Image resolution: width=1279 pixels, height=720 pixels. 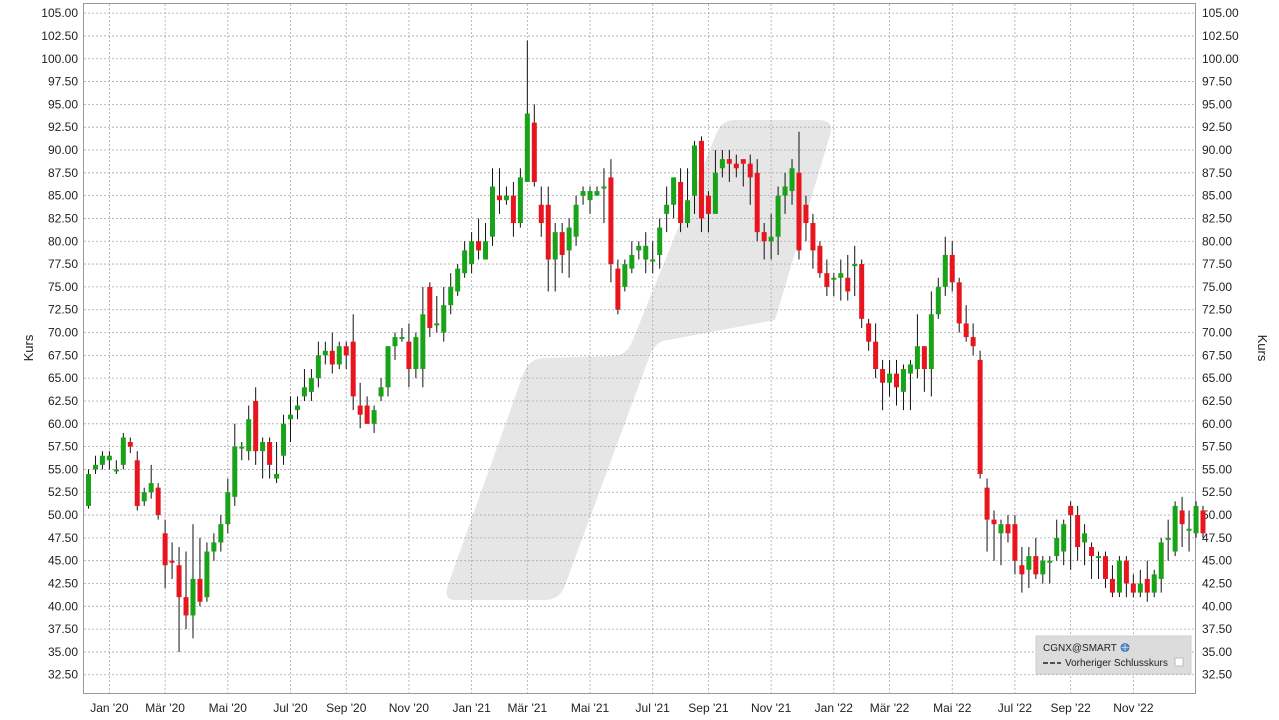 I want to click on y-tick-label-right: 57.50, so click(x=1217, y=447).